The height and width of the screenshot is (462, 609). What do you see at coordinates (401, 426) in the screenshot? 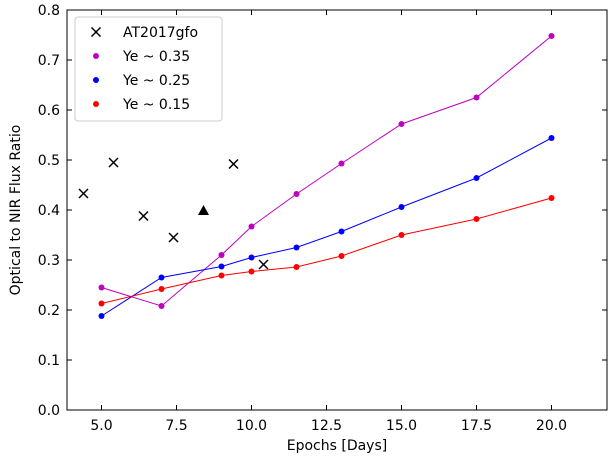
I see `x-tick-label: 15.0` at bounding box center [401, 426].